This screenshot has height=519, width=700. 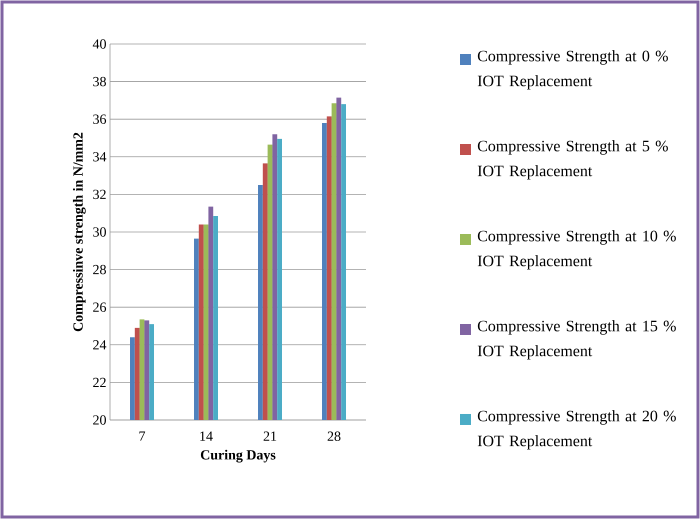 What do you see at coordinates (577, 430) in the screenshot?
I see `legend-label: Compressive Strength at 20 % IOT Replacement` at bounding box center [577, 430].